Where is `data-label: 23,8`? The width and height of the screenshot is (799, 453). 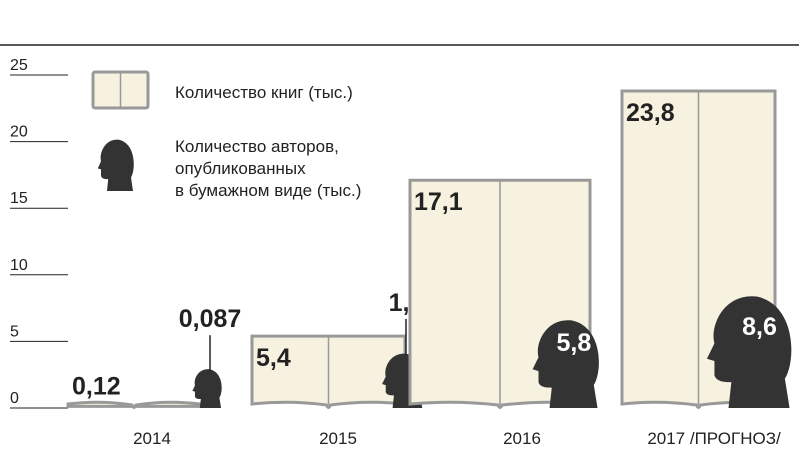
data-label: 23,8 is located at coordinates (650, 113).